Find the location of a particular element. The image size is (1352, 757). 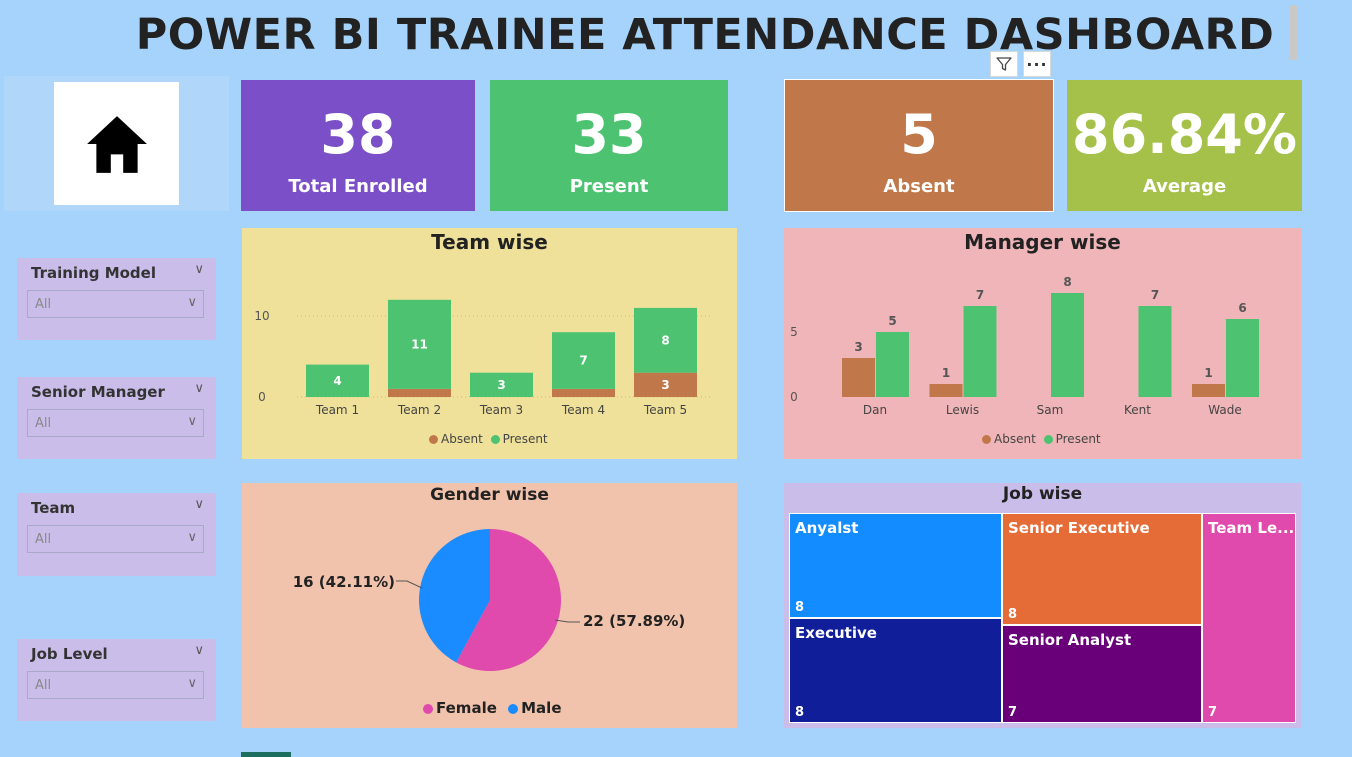

x-tick-label: Team 2 is located at coordinates (419, 410).